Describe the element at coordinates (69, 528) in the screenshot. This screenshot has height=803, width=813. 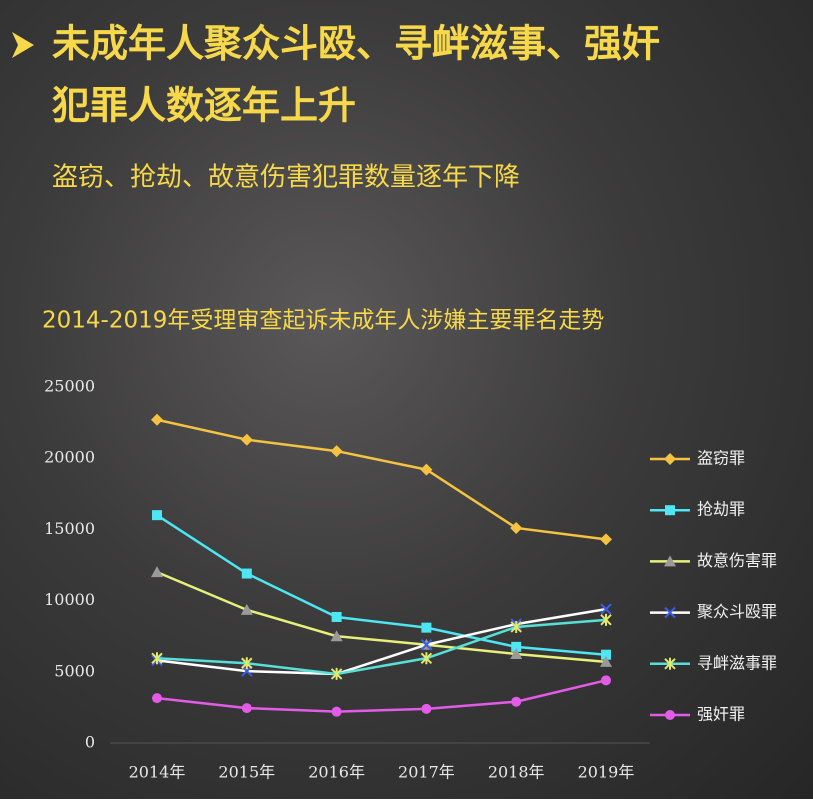
I see `y-tick-label: 15000` at that location.